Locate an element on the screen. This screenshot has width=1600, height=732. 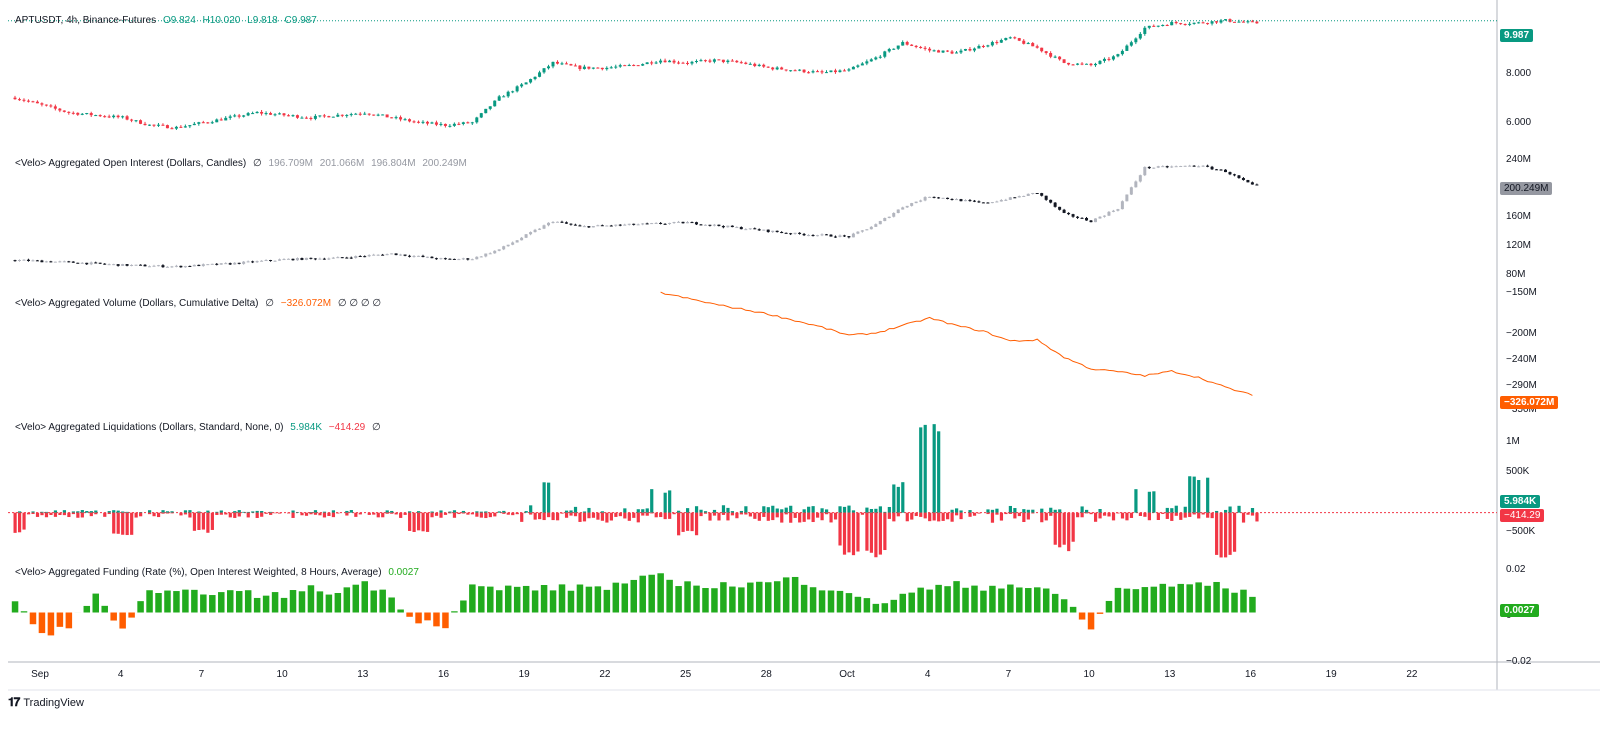
funding-bar-negative is located at coordinates (69, 620).